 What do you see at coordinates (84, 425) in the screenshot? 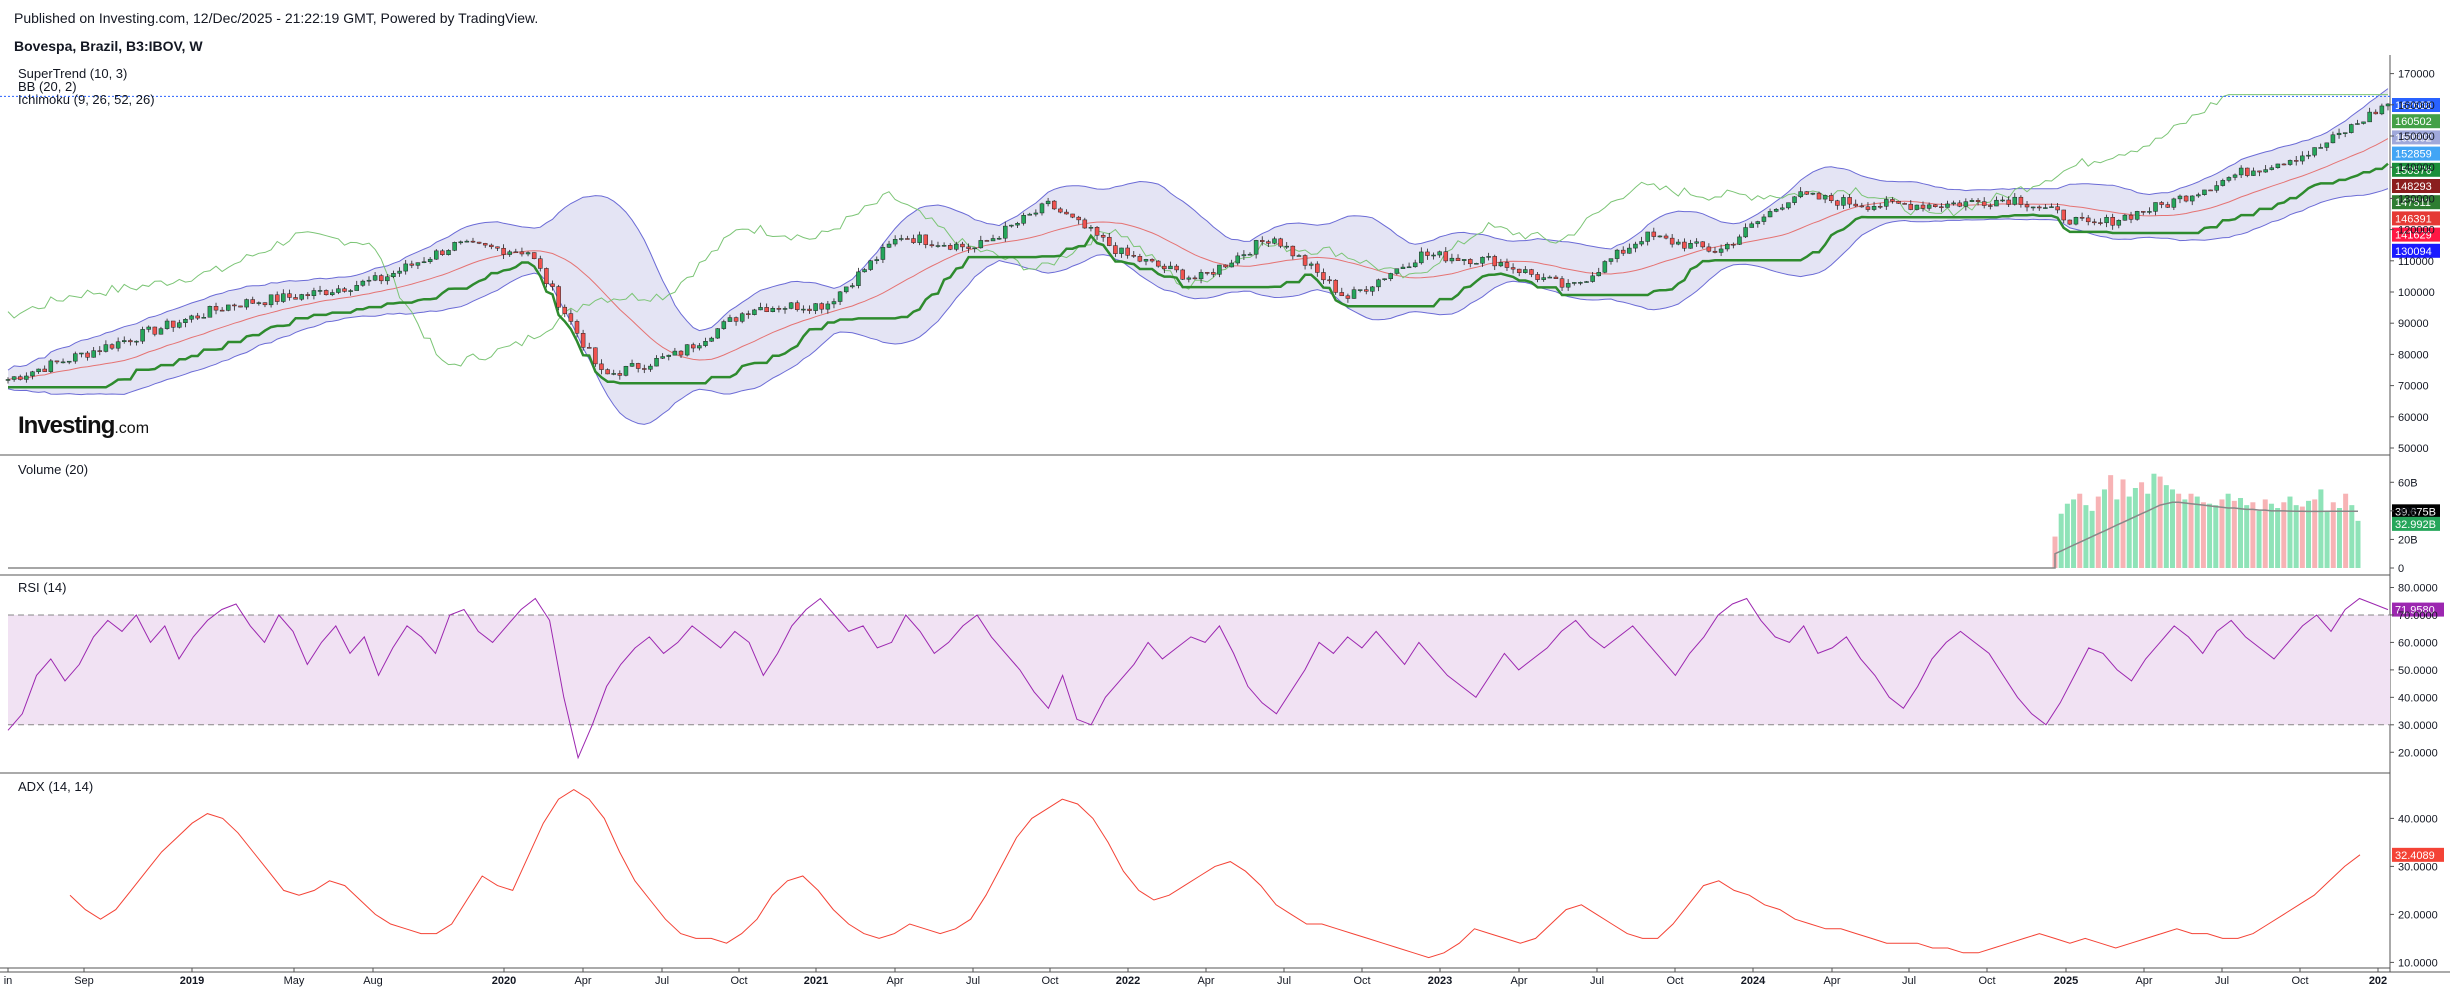
I see `investing-logo: Investing.com` at bounding box center [84, 425].